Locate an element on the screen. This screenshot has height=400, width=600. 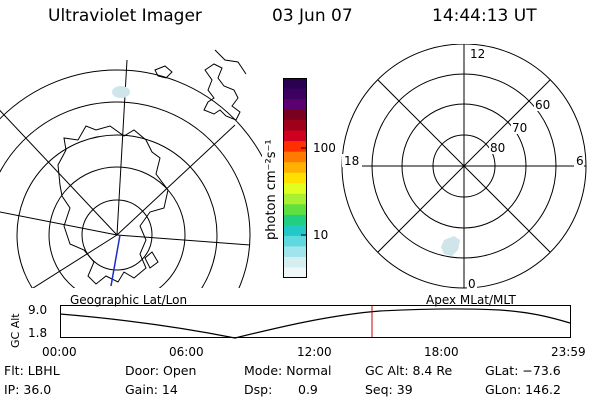
left-map-caption: Geographic Lat/Lon is located at coordinates (129, 300).